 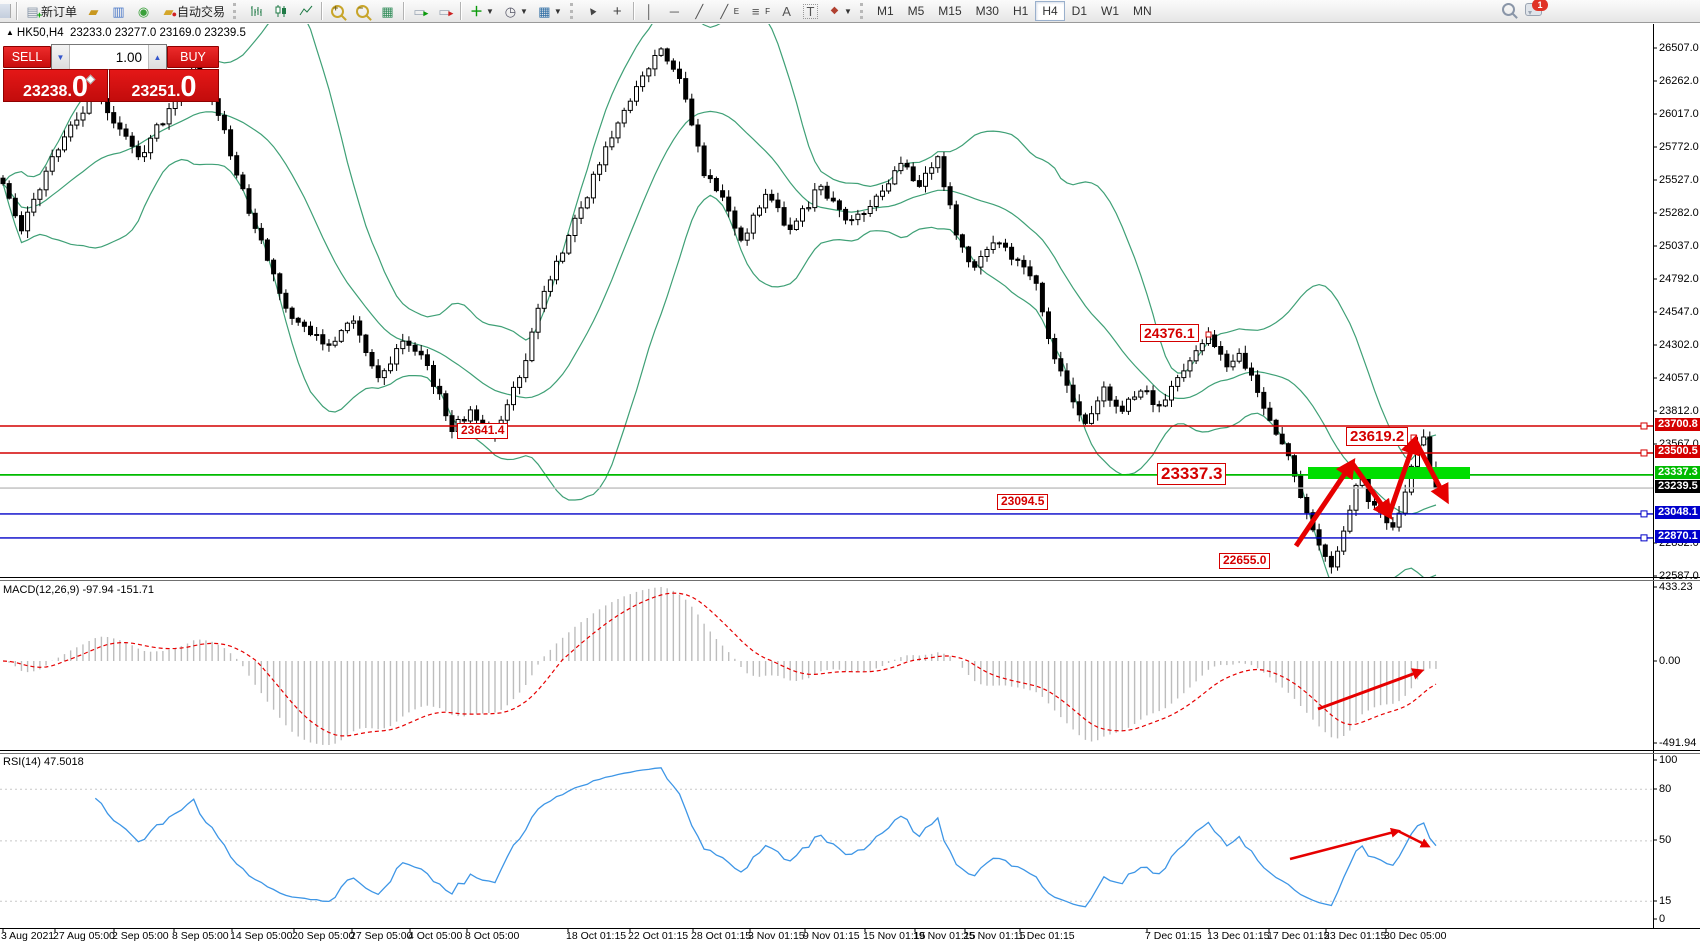 What do you see at coordinates (444, 11) in the screenshot?
I see `chart-shift-button: ▭ ▸` at bounding box center [444, 11].